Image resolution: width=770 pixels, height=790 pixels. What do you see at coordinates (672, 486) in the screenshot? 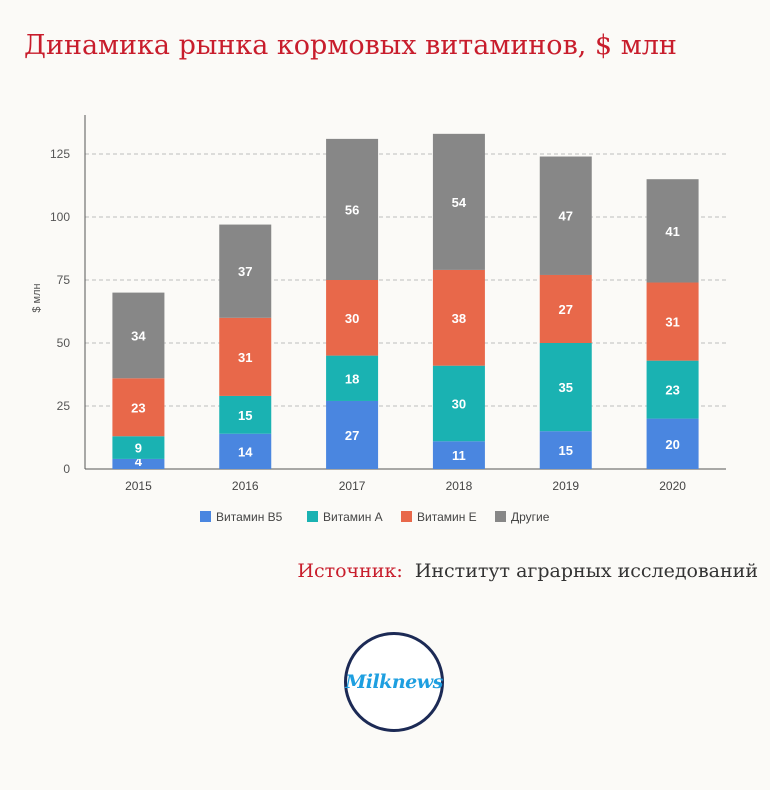
I see `x-tick-label: 2020` at bounding box center [672, 486].